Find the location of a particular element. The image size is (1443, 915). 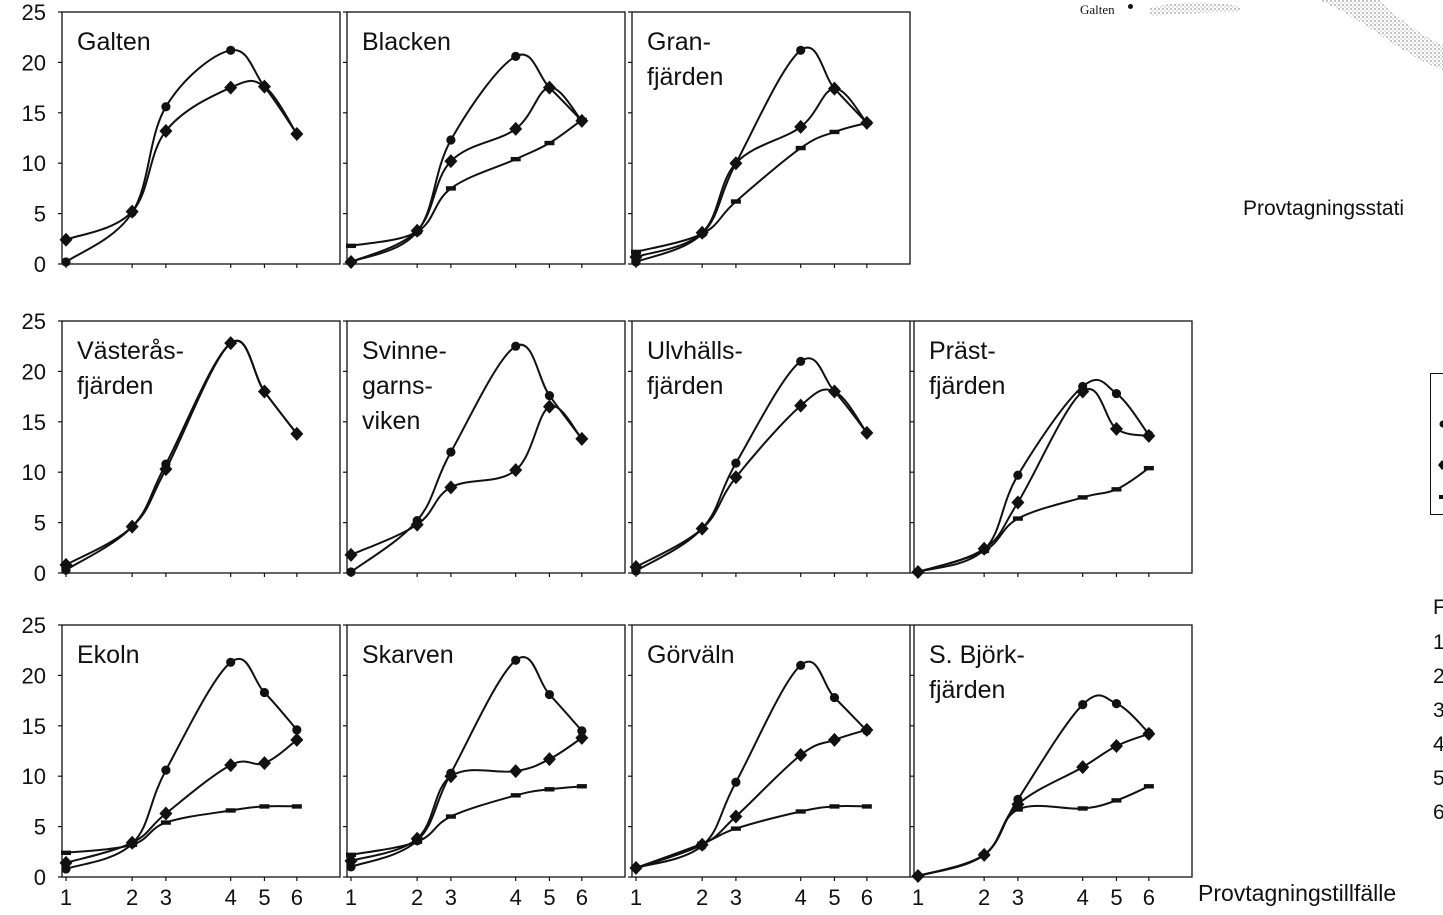

y-tick-label: 5 is located at coordinates (40, 214).